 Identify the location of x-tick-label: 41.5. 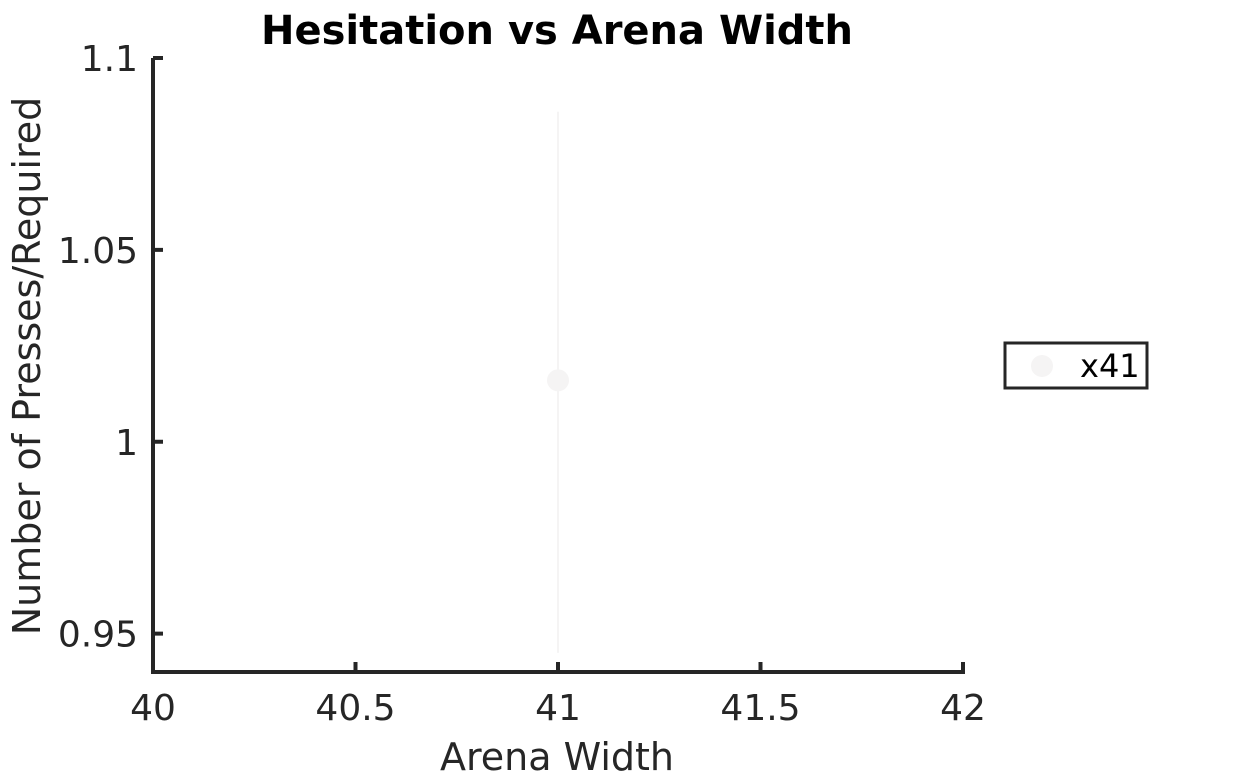
(760, 708).